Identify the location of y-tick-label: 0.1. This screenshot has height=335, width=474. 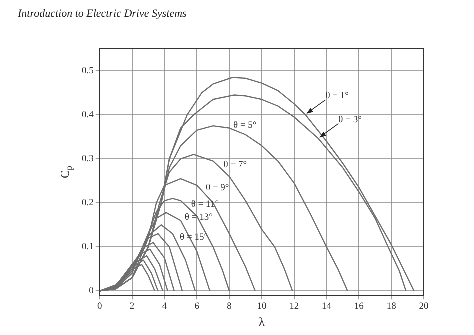
(88, 247).